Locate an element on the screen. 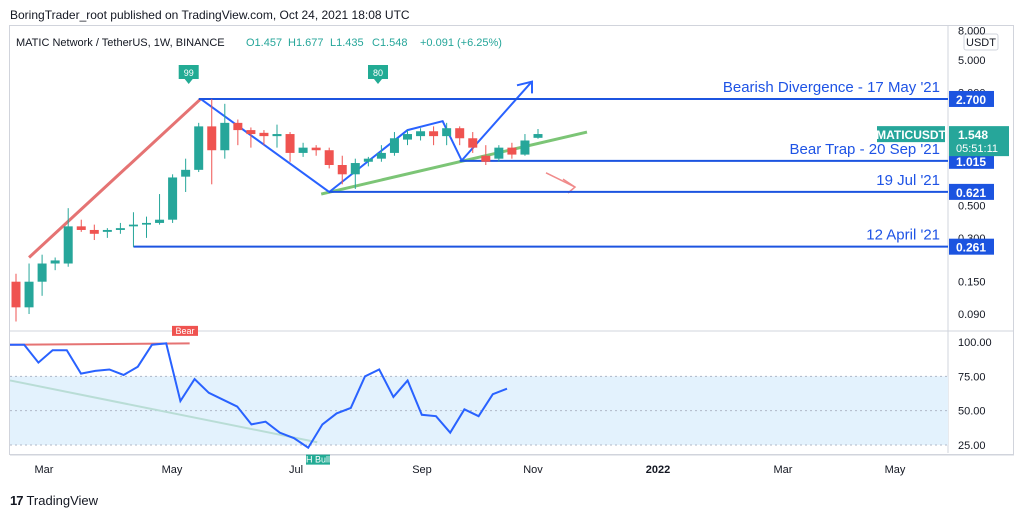 The height and width of the screenshot is (519, 1026). hidden-bull-marker is located at coordinates (318, 459).